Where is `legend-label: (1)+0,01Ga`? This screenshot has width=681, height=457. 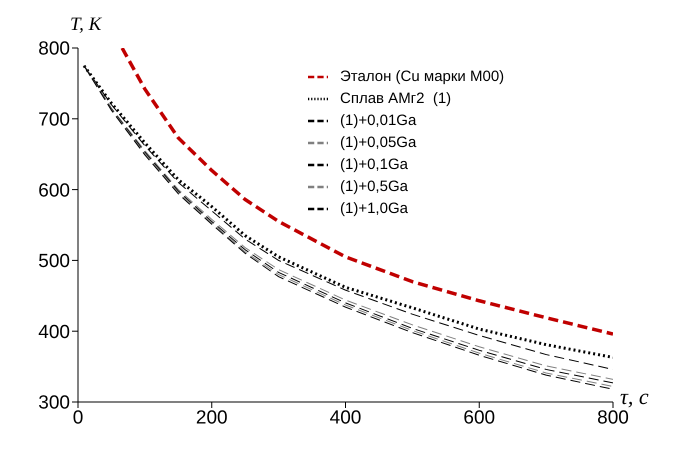
legend-label: (1)+0,01Ga is located at coordinates (378, 120).